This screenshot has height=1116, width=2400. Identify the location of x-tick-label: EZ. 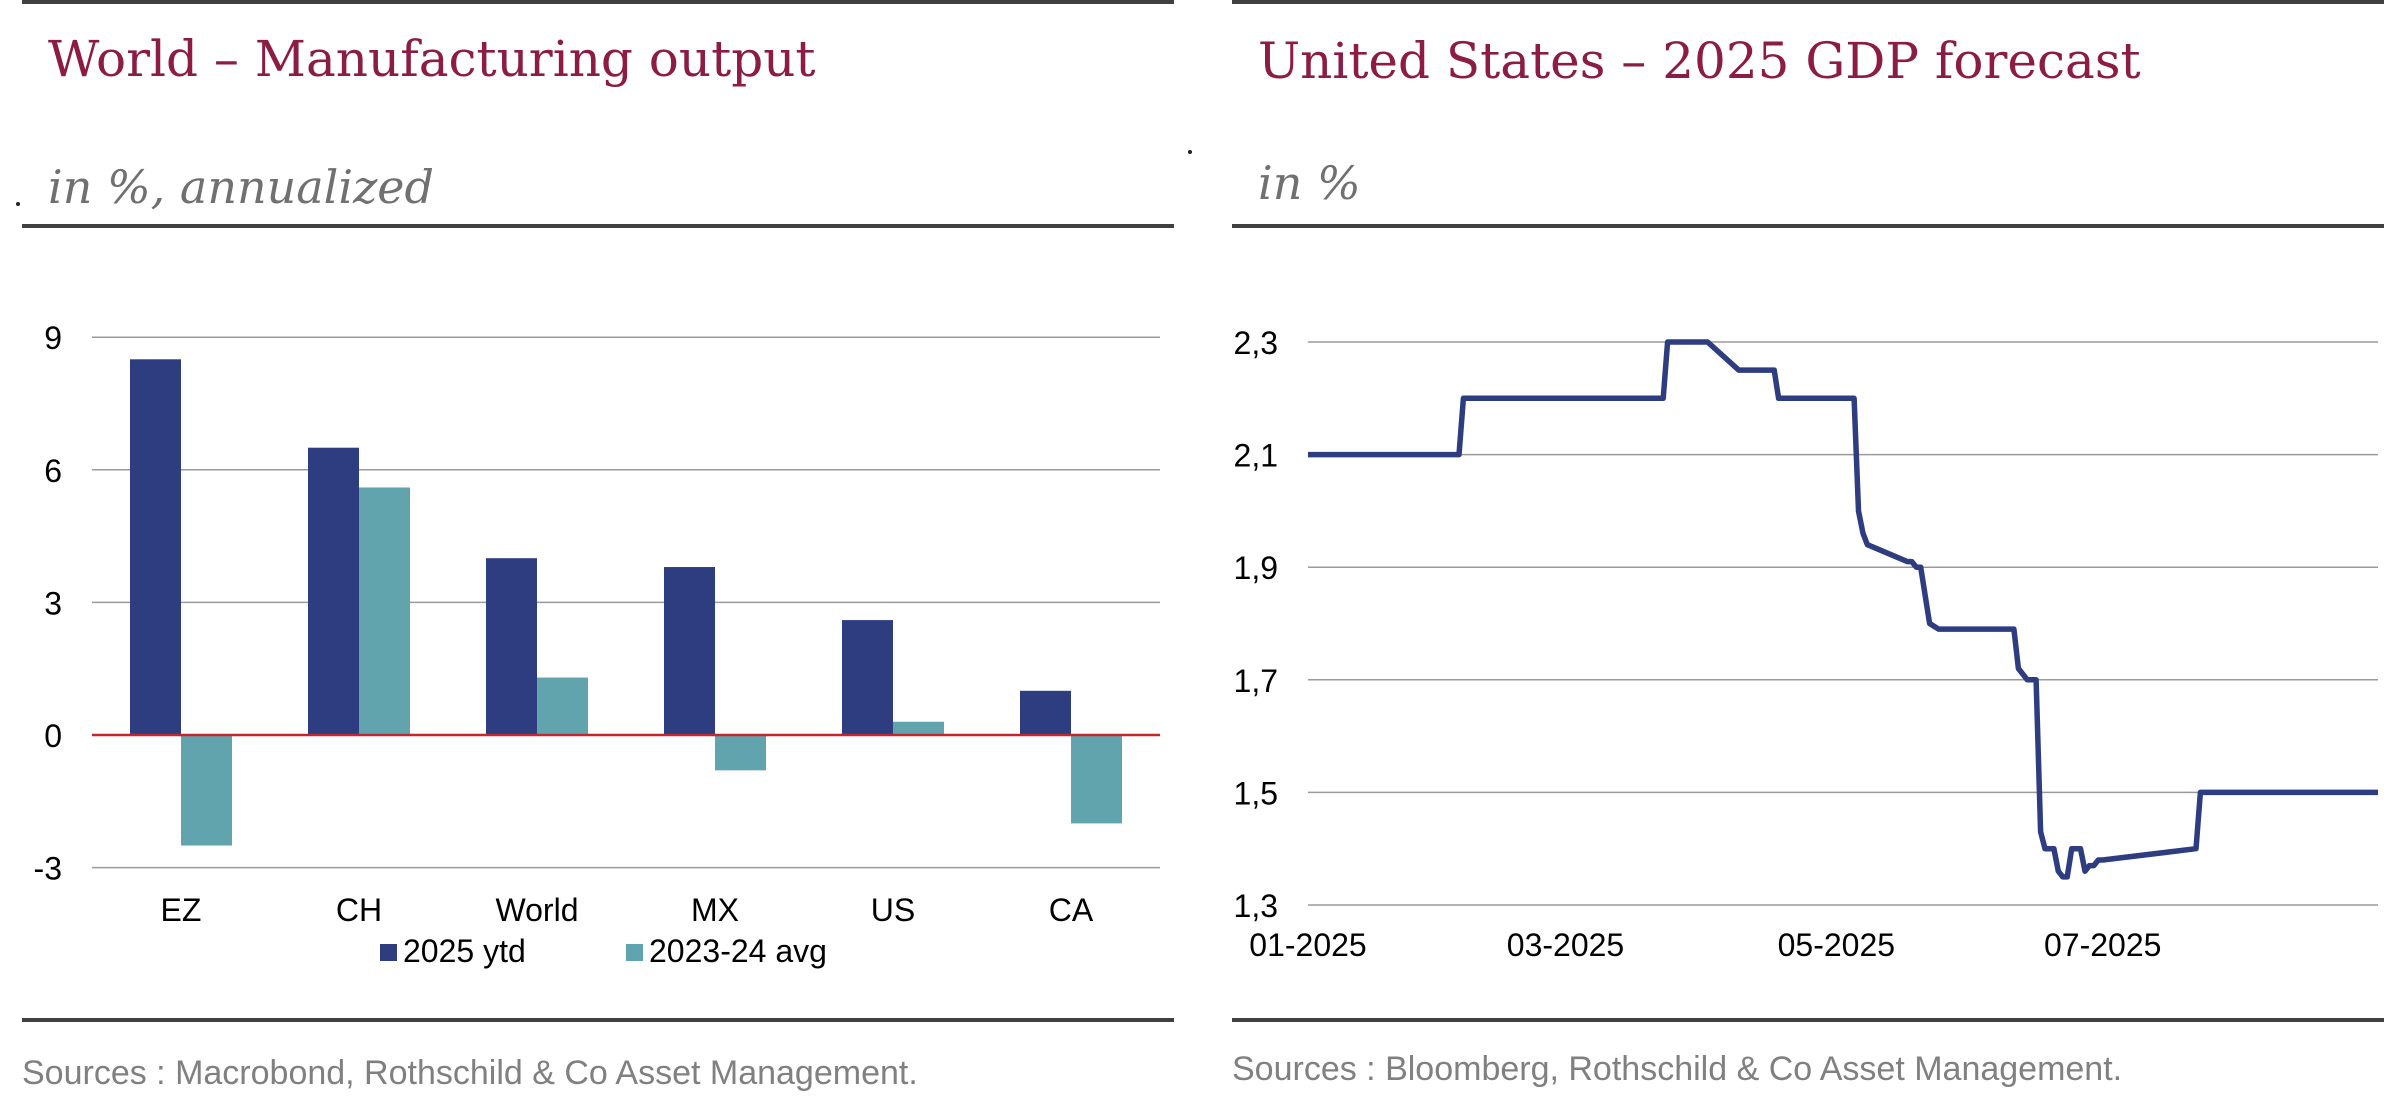
(181, 910).